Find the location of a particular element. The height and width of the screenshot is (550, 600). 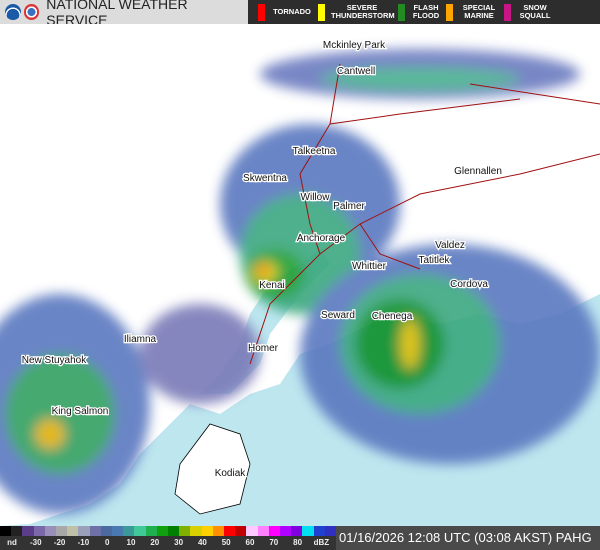

scale-tick: 10 is located at coordinates (131, 542).